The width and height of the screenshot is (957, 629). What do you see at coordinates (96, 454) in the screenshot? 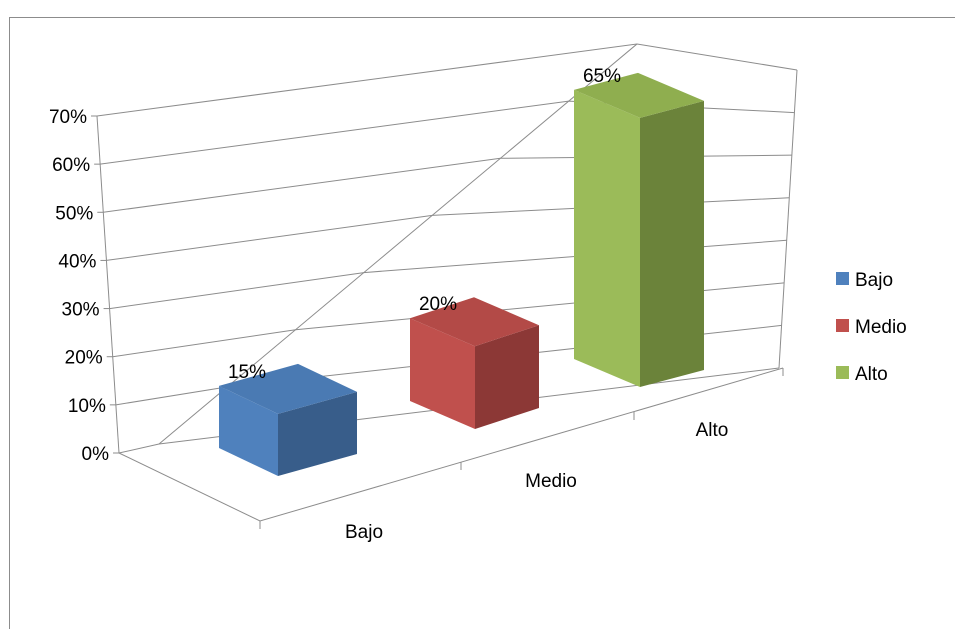
I see `y-tick-label: 0%` at bounding box center [96, 454].